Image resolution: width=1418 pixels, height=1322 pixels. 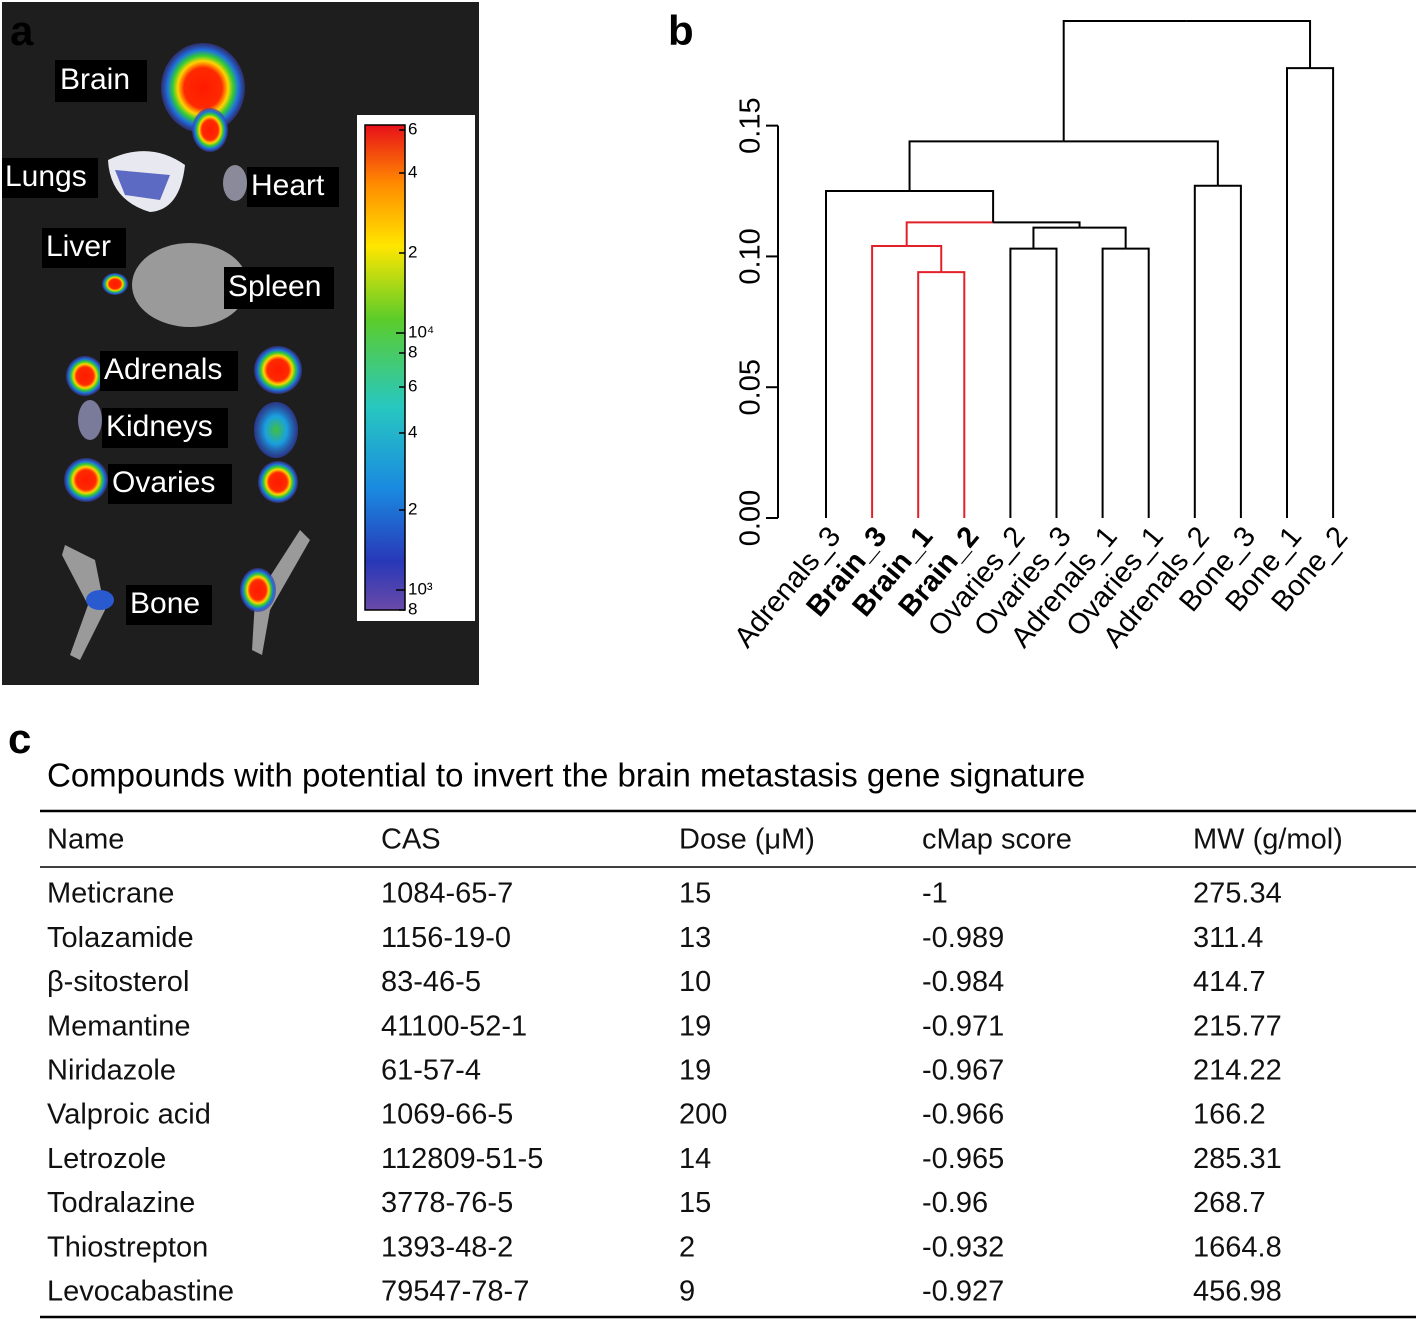 What do you see at coordinates (420, 588) in the screenshot?
I see `colorbar-label: 10³` at bounding box center [420, 588].